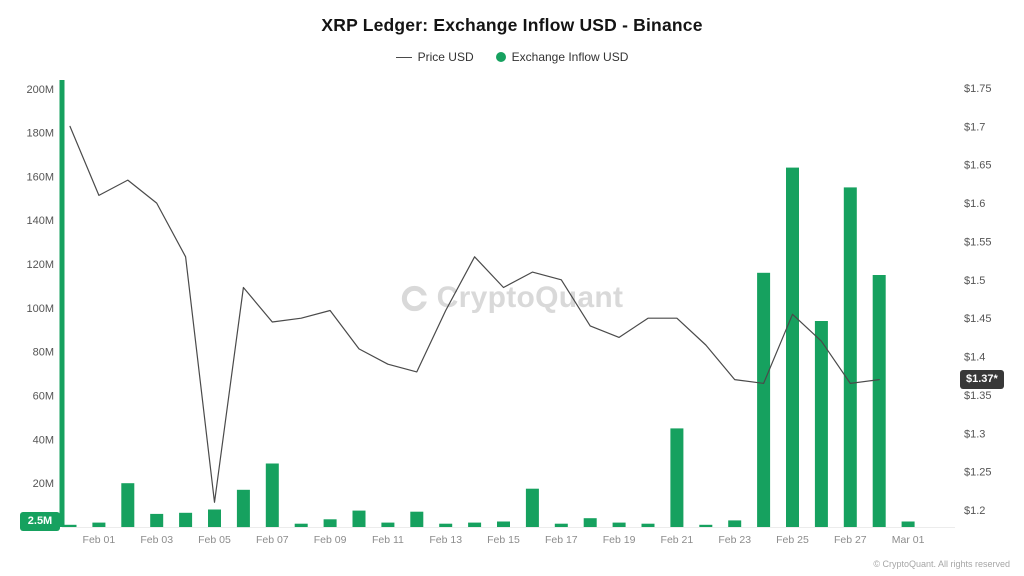 The image size is (1024, 576). I want to click on x-axis-tick-label: Feb 15, so click(503, 540).